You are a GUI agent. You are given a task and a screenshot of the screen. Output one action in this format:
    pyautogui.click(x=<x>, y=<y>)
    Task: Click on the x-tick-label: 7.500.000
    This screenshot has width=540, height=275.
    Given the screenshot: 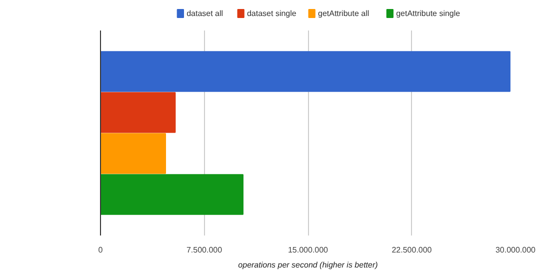 What is the action you would take?
    pyautogui.click(x=204, y=250)
    